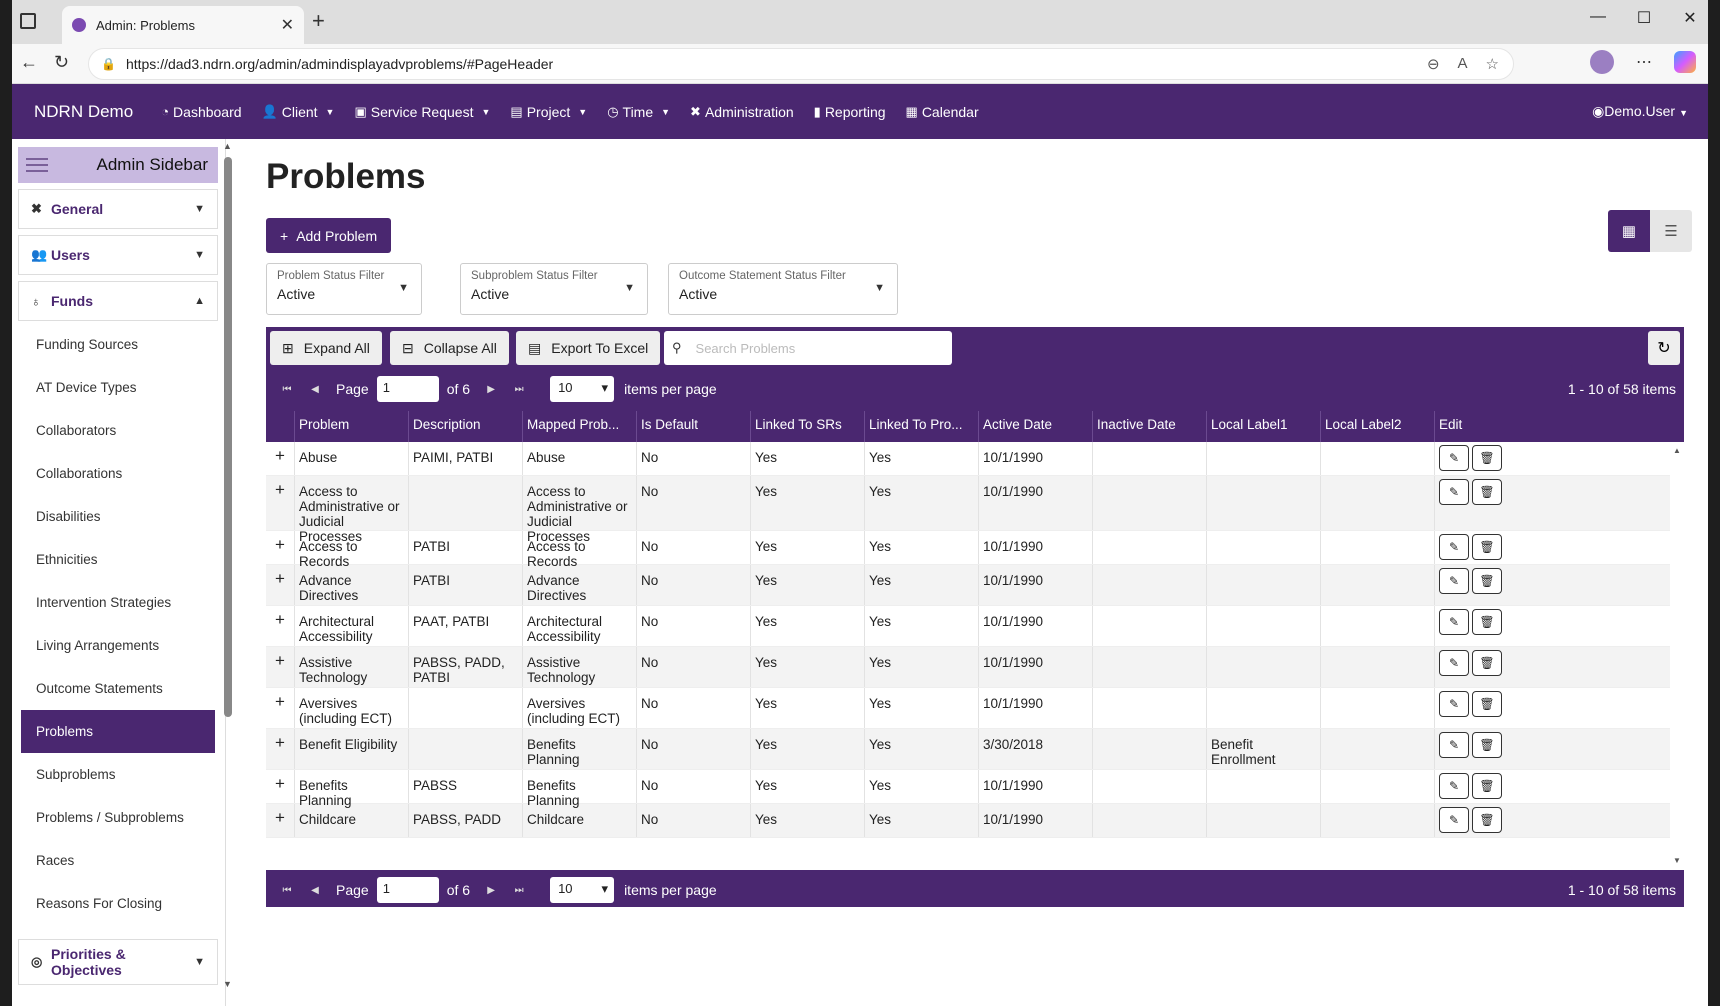 The width and height of the screenshot is (1720, 1006). What do you see at coordinates (118, 209) in the screenshot?
I see `sidebar-section-general: ✖ General ▼` at bounding box center [118, 209].